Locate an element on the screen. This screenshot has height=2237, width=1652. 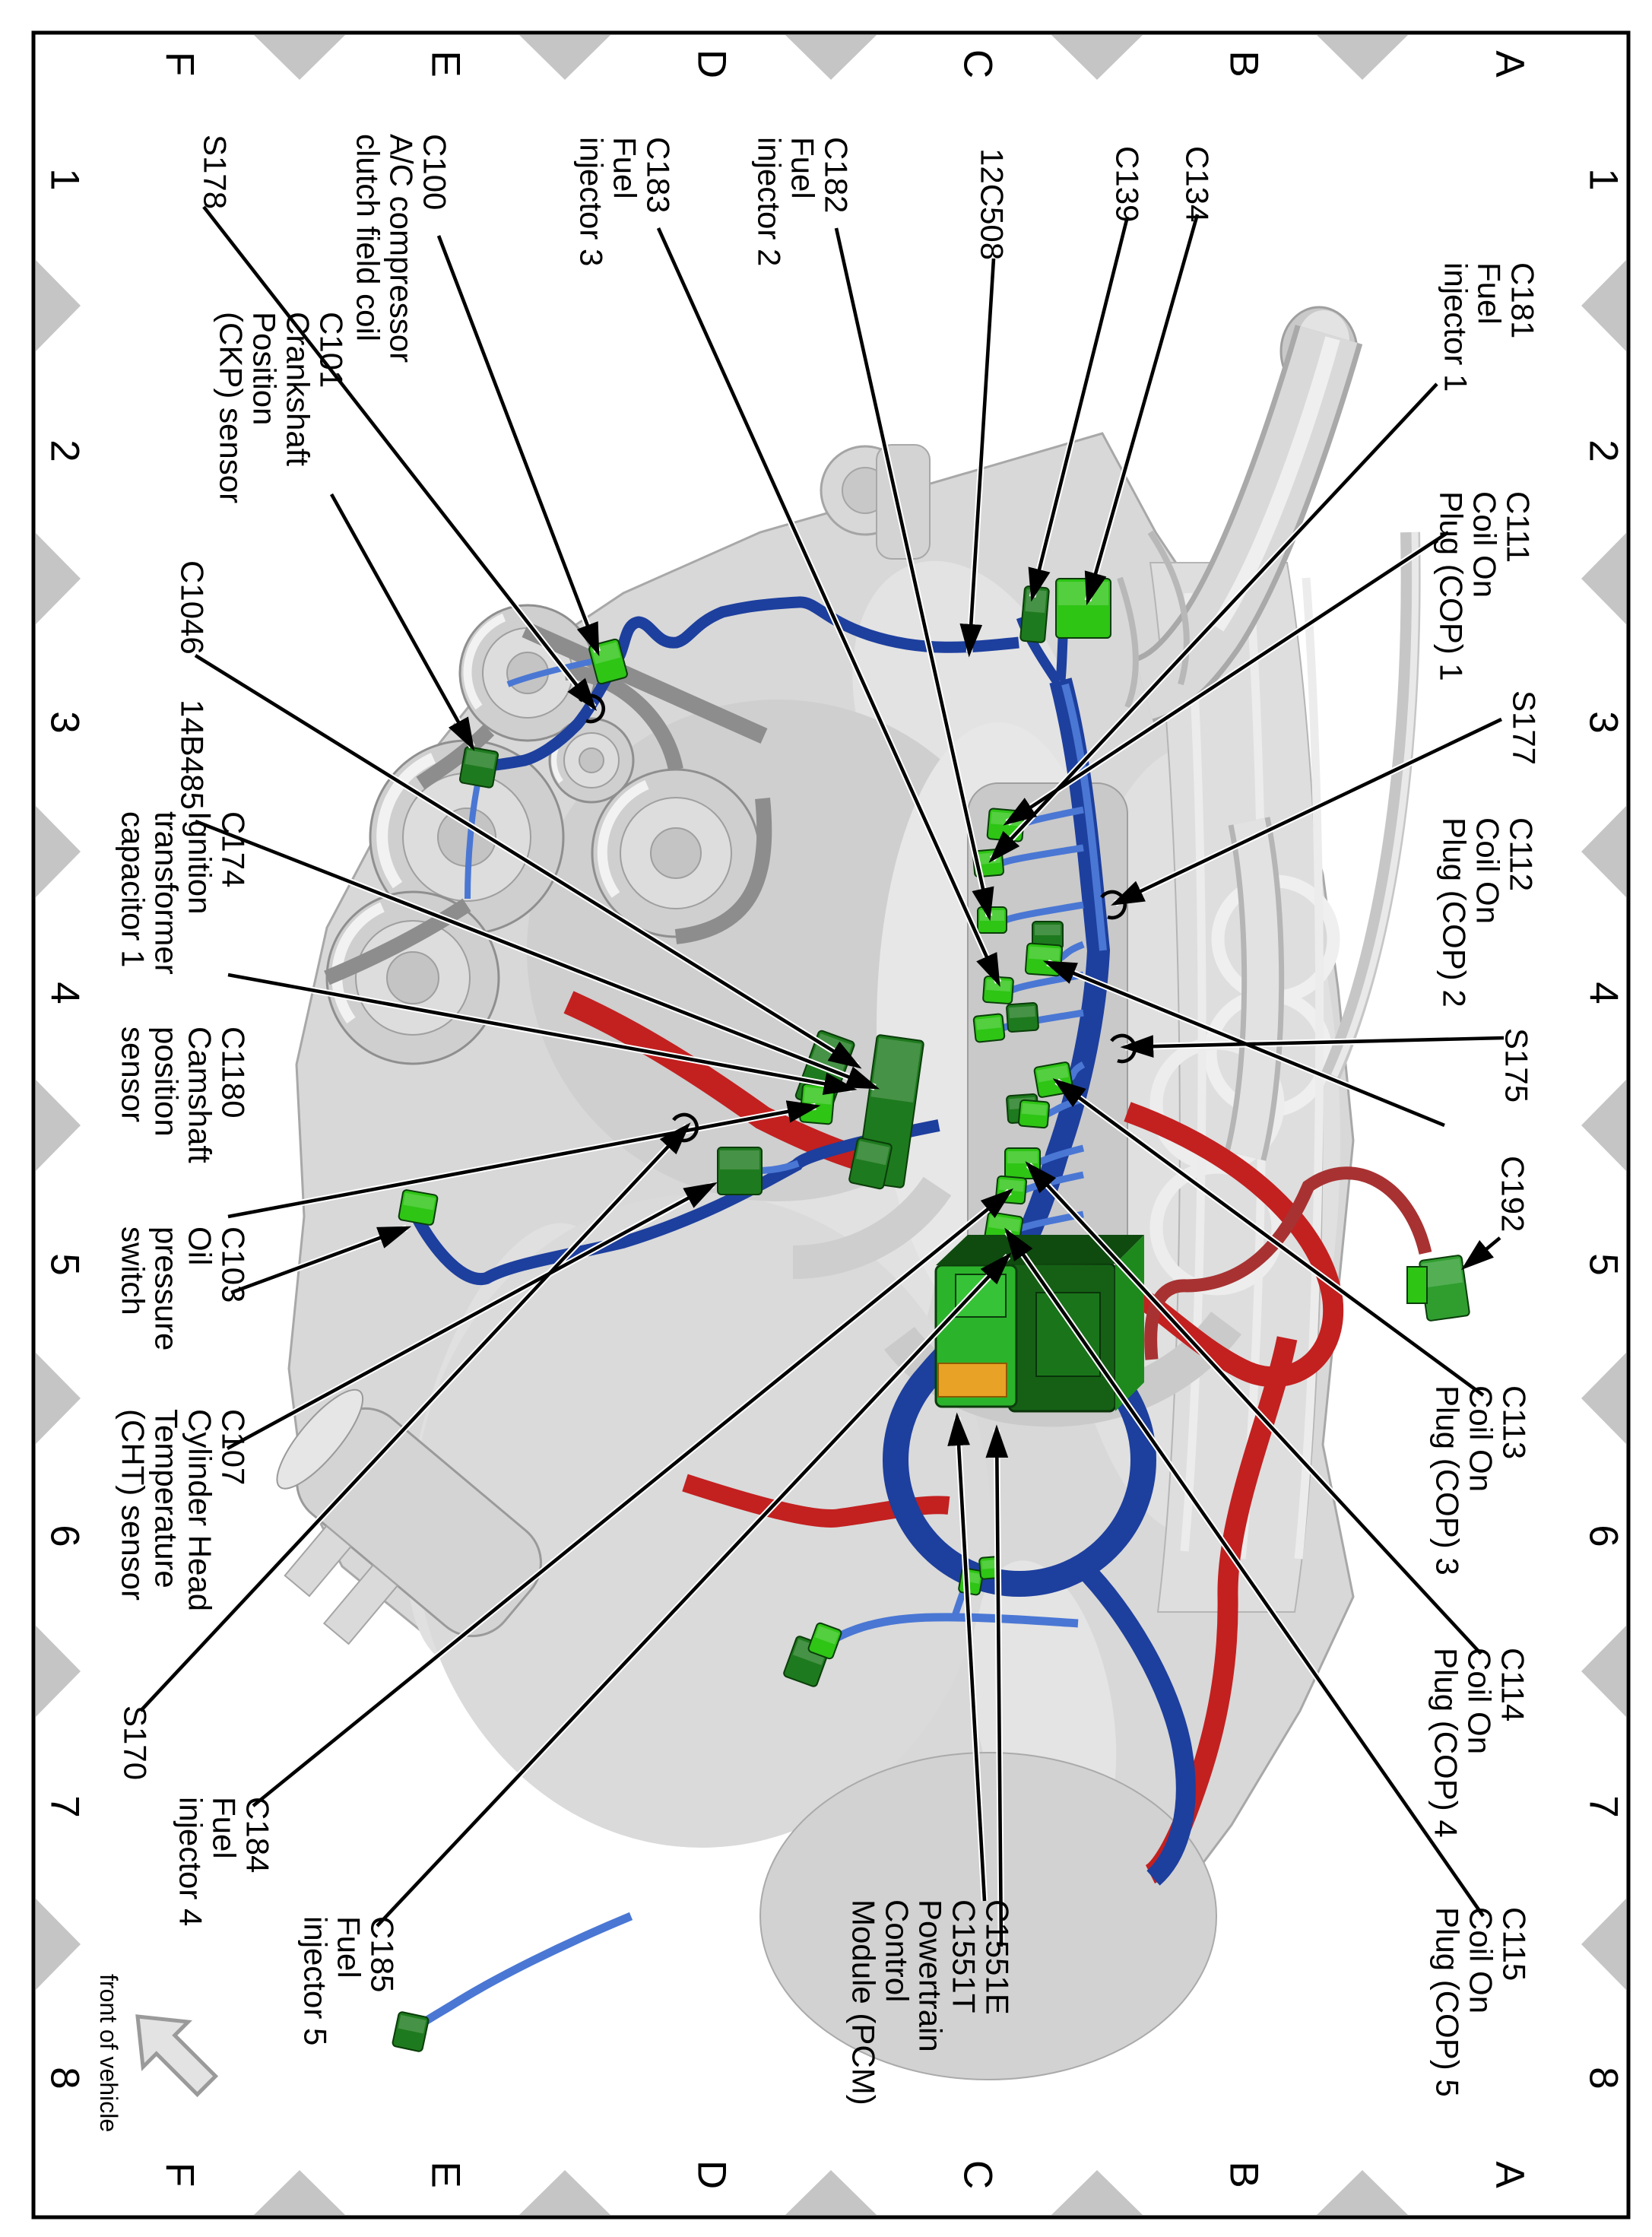
svg-text: C184 is located at coordinates (258, 1835).